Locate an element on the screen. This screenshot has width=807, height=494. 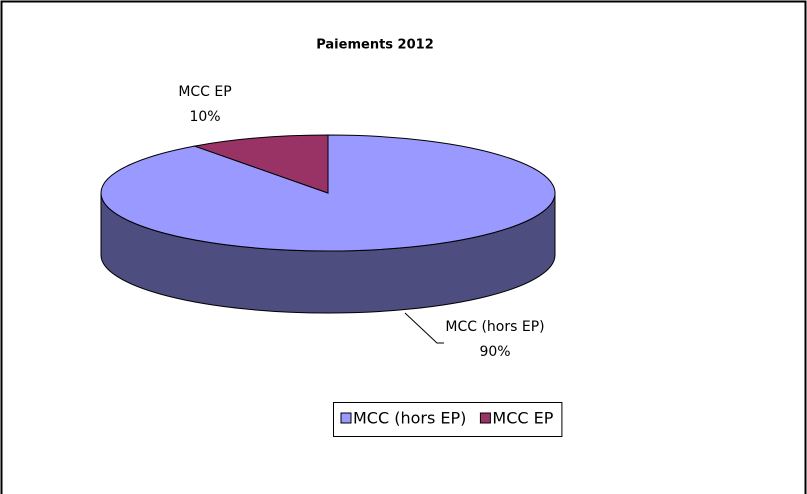
legend-label: MCC EP is located at coordinates (522, 418).